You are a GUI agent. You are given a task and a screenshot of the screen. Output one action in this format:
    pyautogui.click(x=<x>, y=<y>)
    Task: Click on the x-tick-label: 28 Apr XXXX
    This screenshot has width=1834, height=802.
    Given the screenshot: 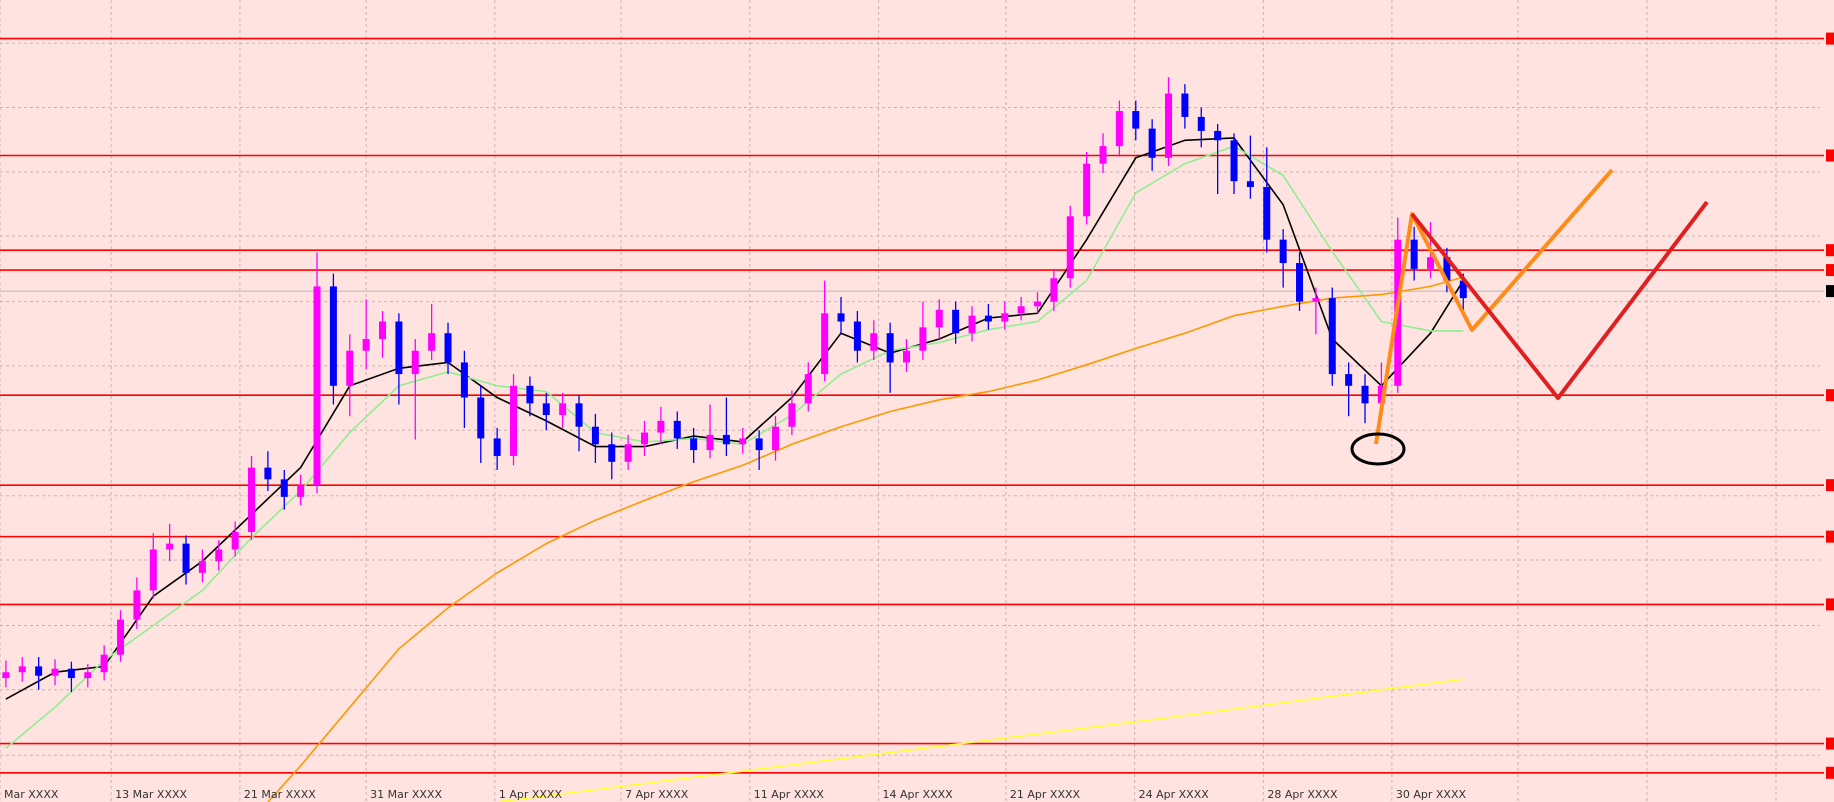 What is the action you would take?
    pyautogui.click(x=1302, y=794)
    